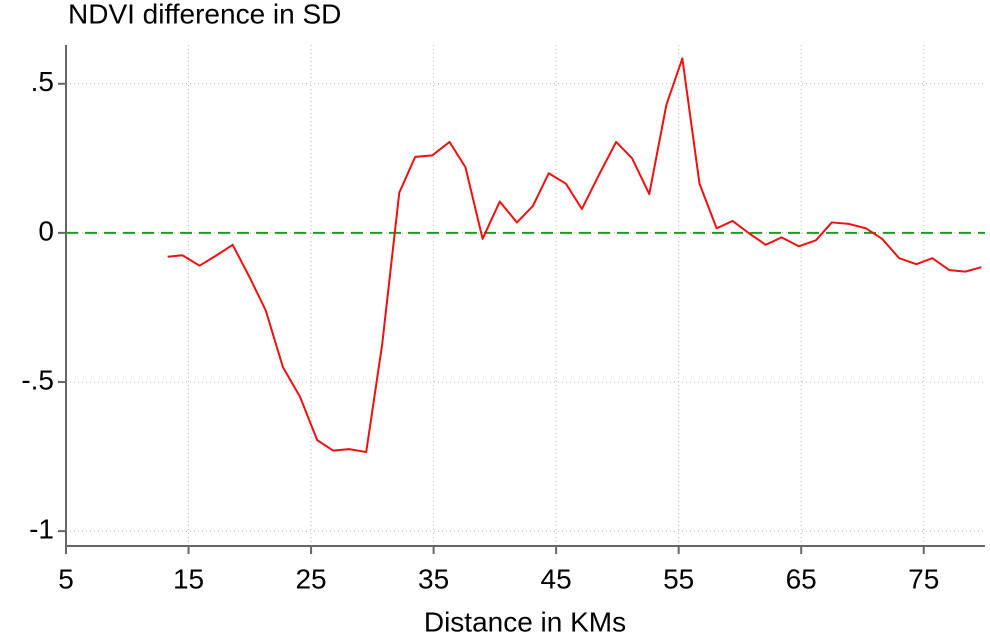  What do you see at coordinates (556, 578) in the screenshot?
I see `x-tick-label: 45` at bounding box center [556, 578].